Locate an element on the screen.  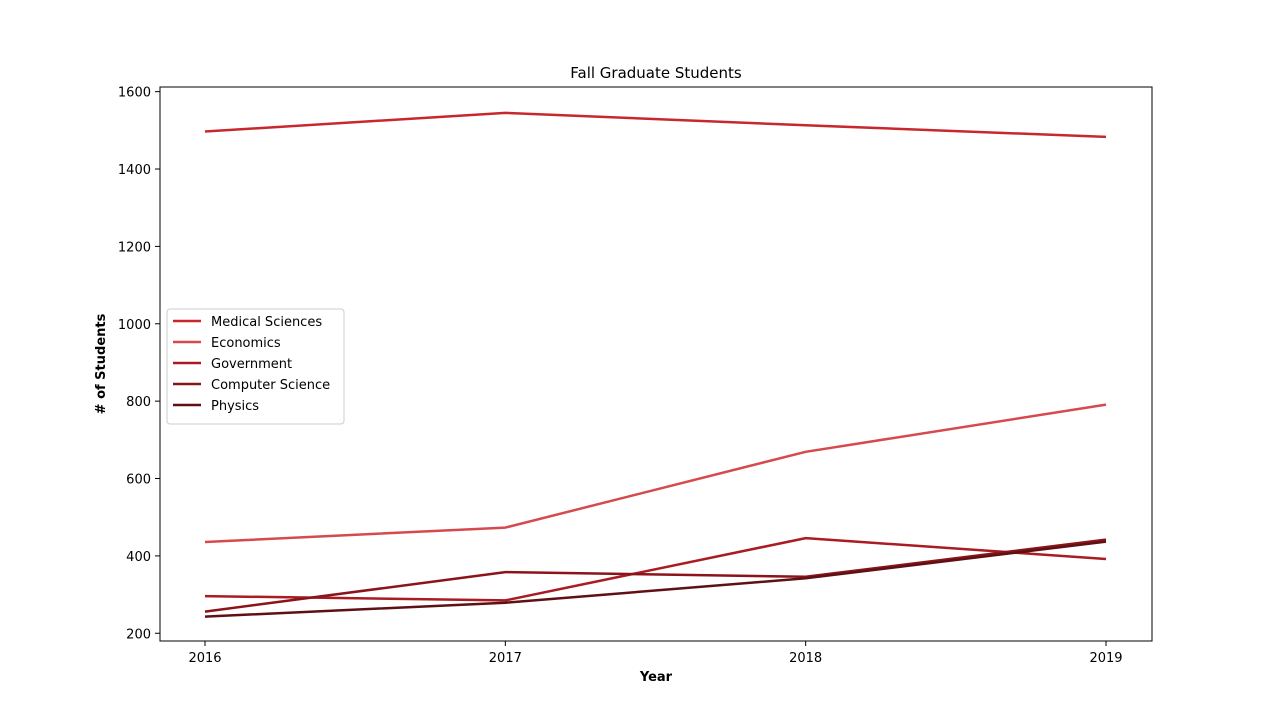
y-tick-label: 800 is located at coordinates (138, 402).